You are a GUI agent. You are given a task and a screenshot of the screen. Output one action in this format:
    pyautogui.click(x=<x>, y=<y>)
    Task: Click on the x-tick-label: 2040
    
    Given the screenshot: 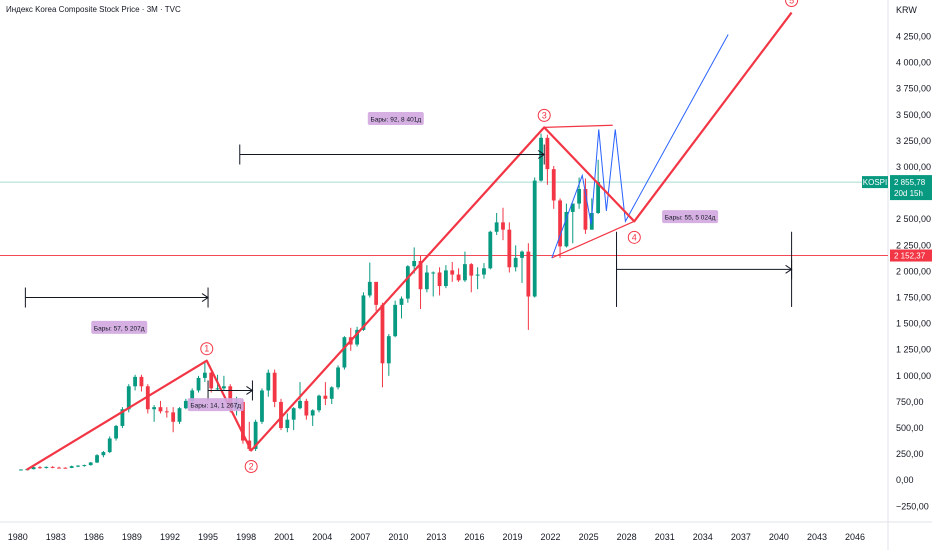 What is the action you would take?
    pyautogui.click(x=779, y=537)
    